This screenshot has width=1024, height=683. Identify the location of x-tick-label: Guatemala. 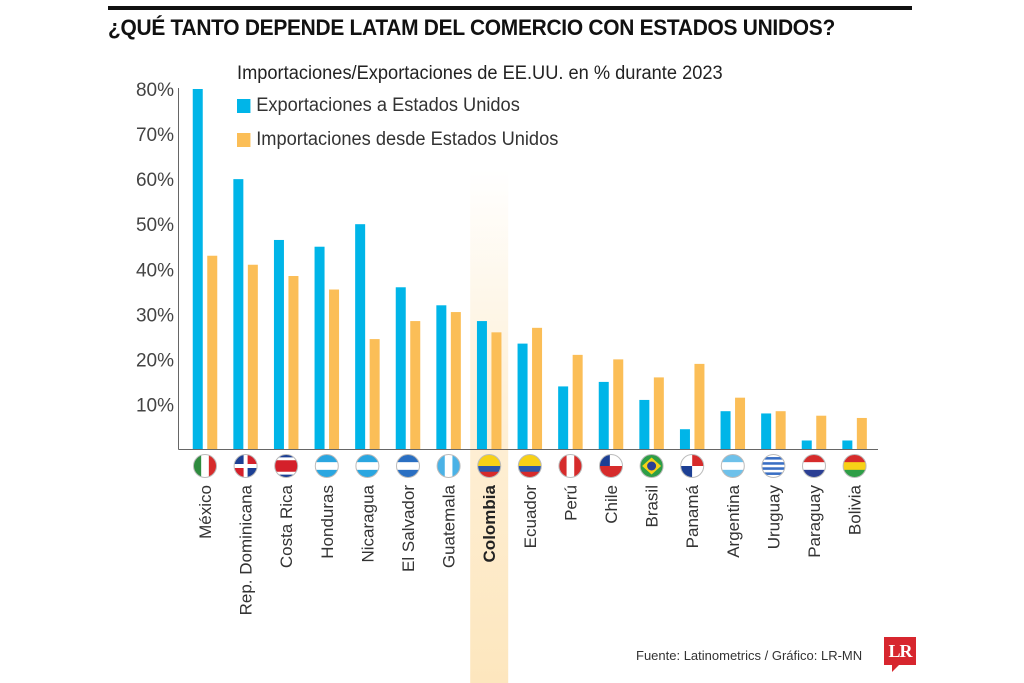
(449, 526).